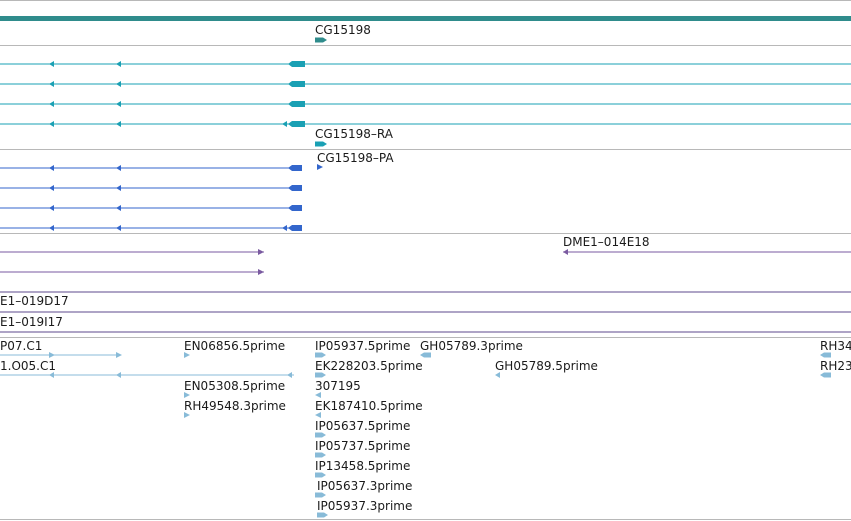 The height and width of the screenshot is (521, 851). What do you see at coordinates (425, 18) in the screenshot?
I see `gene-bar` at bounding box center [425, 18].